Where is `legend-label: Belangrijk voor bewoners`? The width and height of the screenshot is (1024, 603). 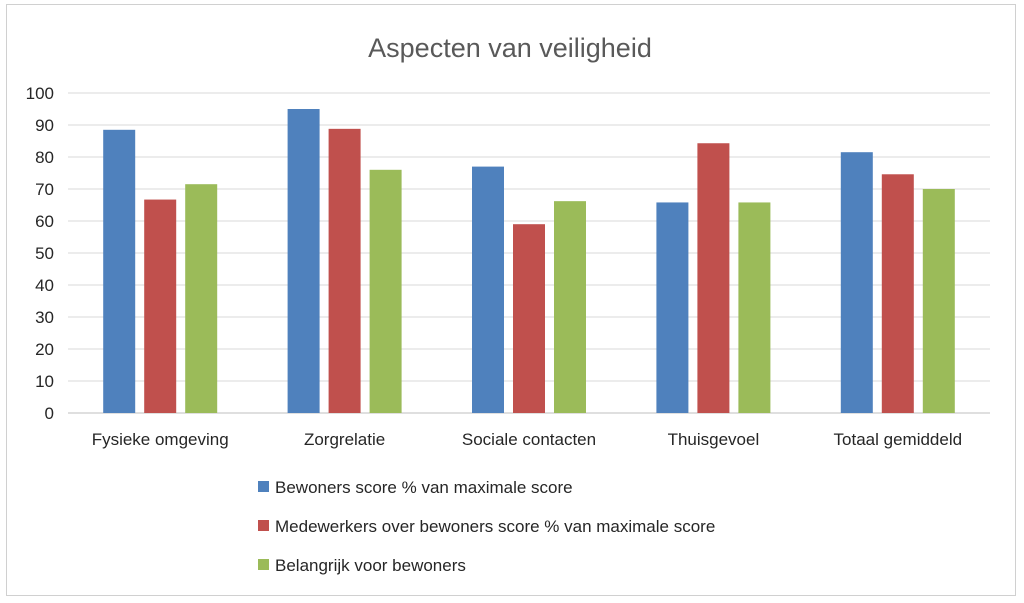
legend-label: Belangrijk voor bewoners is located at coordinates (370, 565).